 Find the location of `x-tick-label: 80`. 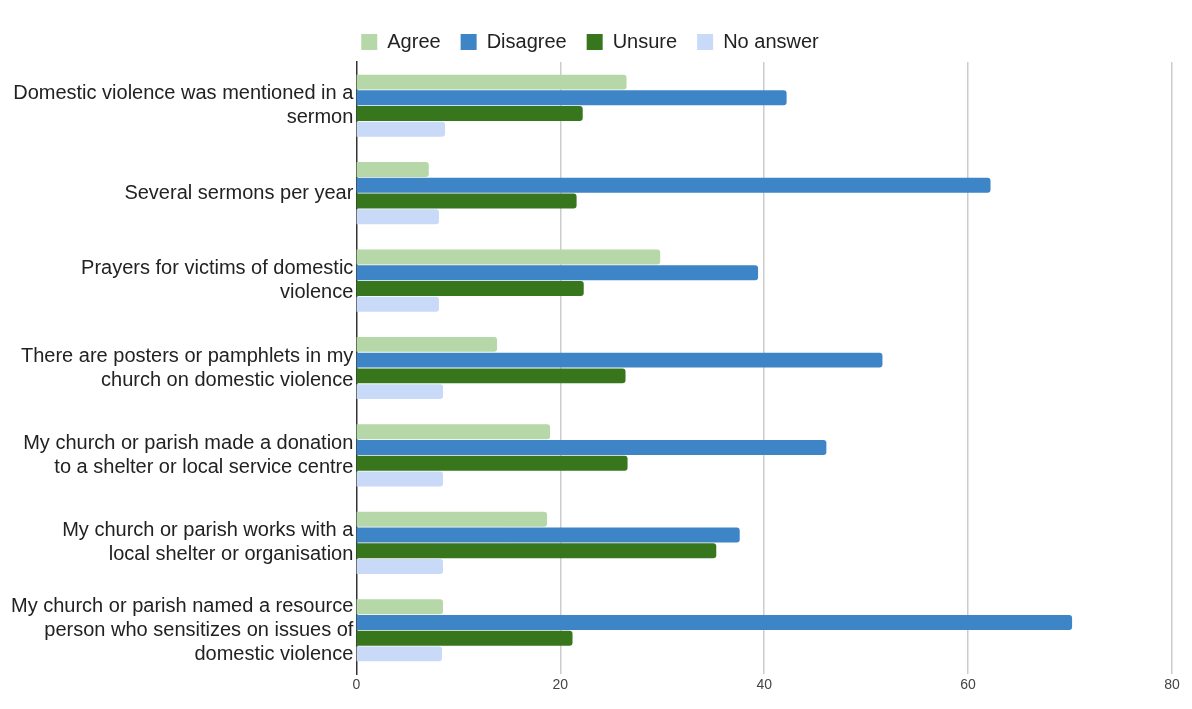

x-tick-label: 80 is located at coordinates (1172, 684).